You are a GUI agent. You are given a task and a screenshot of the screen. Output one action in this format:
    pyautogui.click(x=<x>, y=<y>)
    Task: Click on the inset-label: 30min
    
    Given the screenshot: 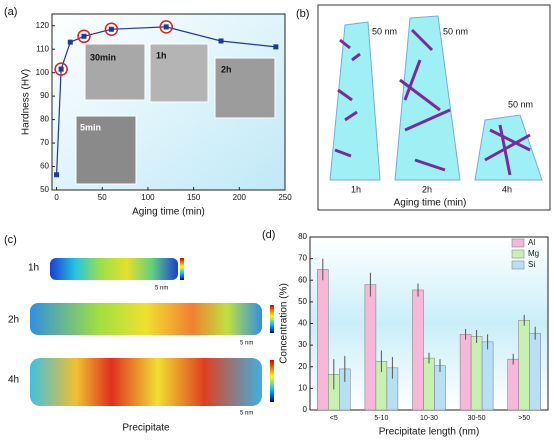 What is the action you would take?
    pyautogui.click(x=103, y=57)
    